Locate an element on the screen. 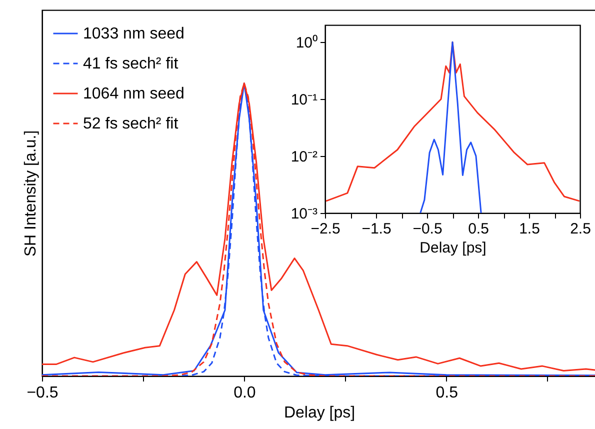 The height and width of the screenshot is (429, 595). x-tick-label: −1.5 is located at coordinates (377, 229).